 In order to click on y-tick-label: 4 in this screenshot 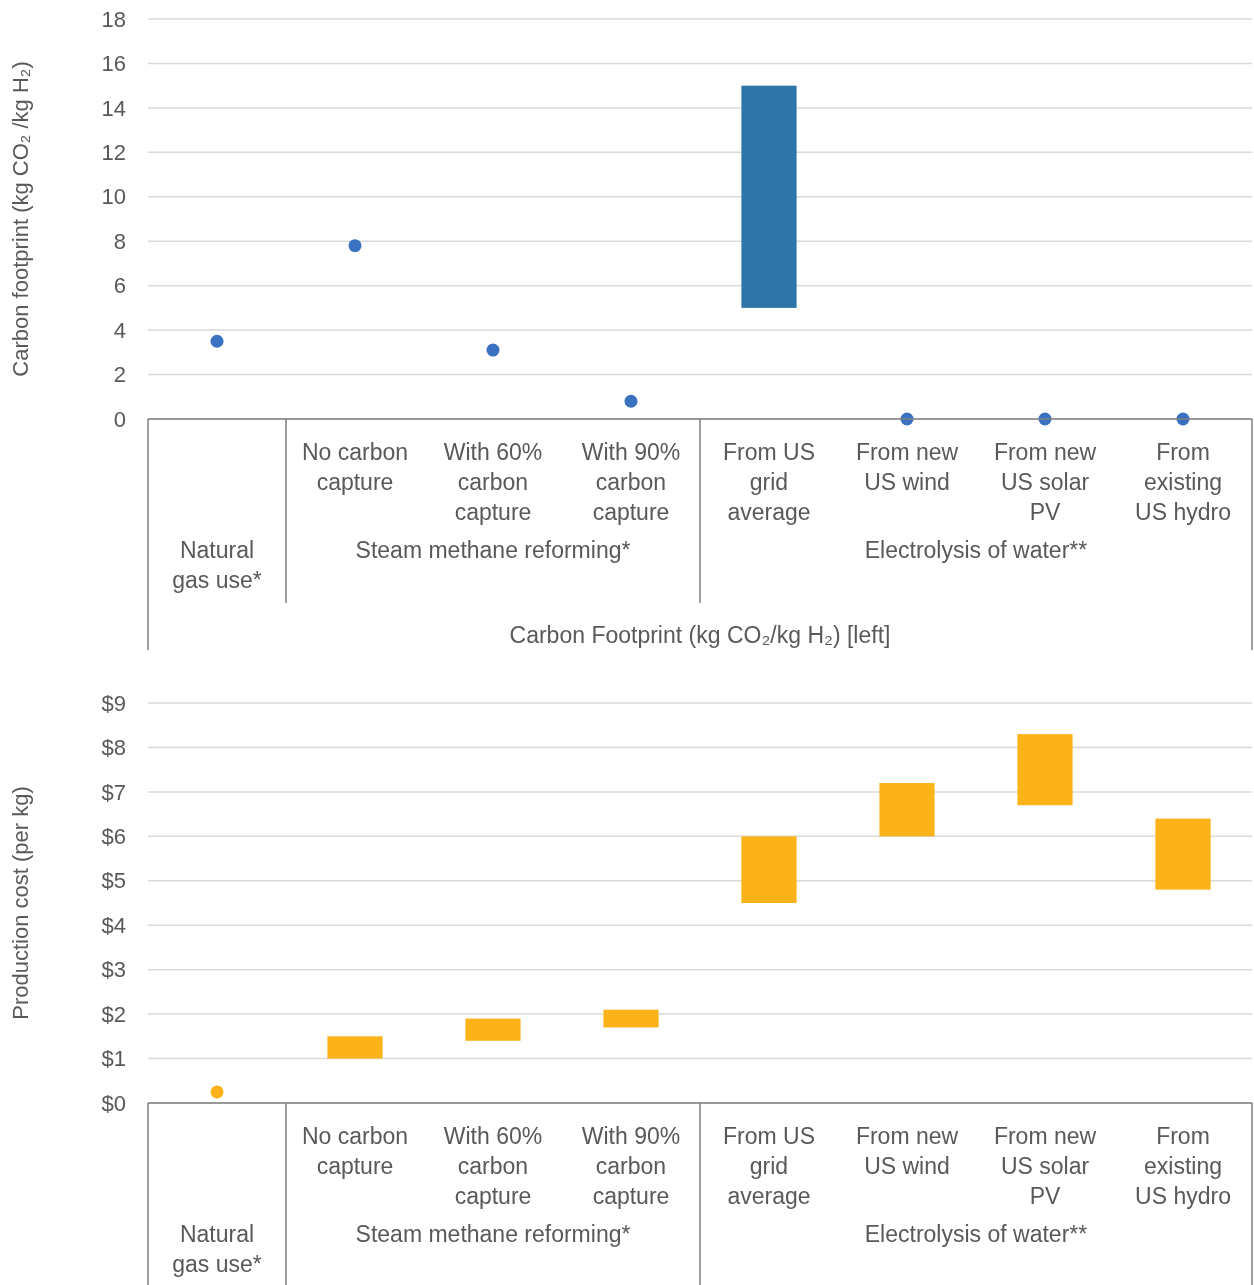, I will do `click(119, 330)`.